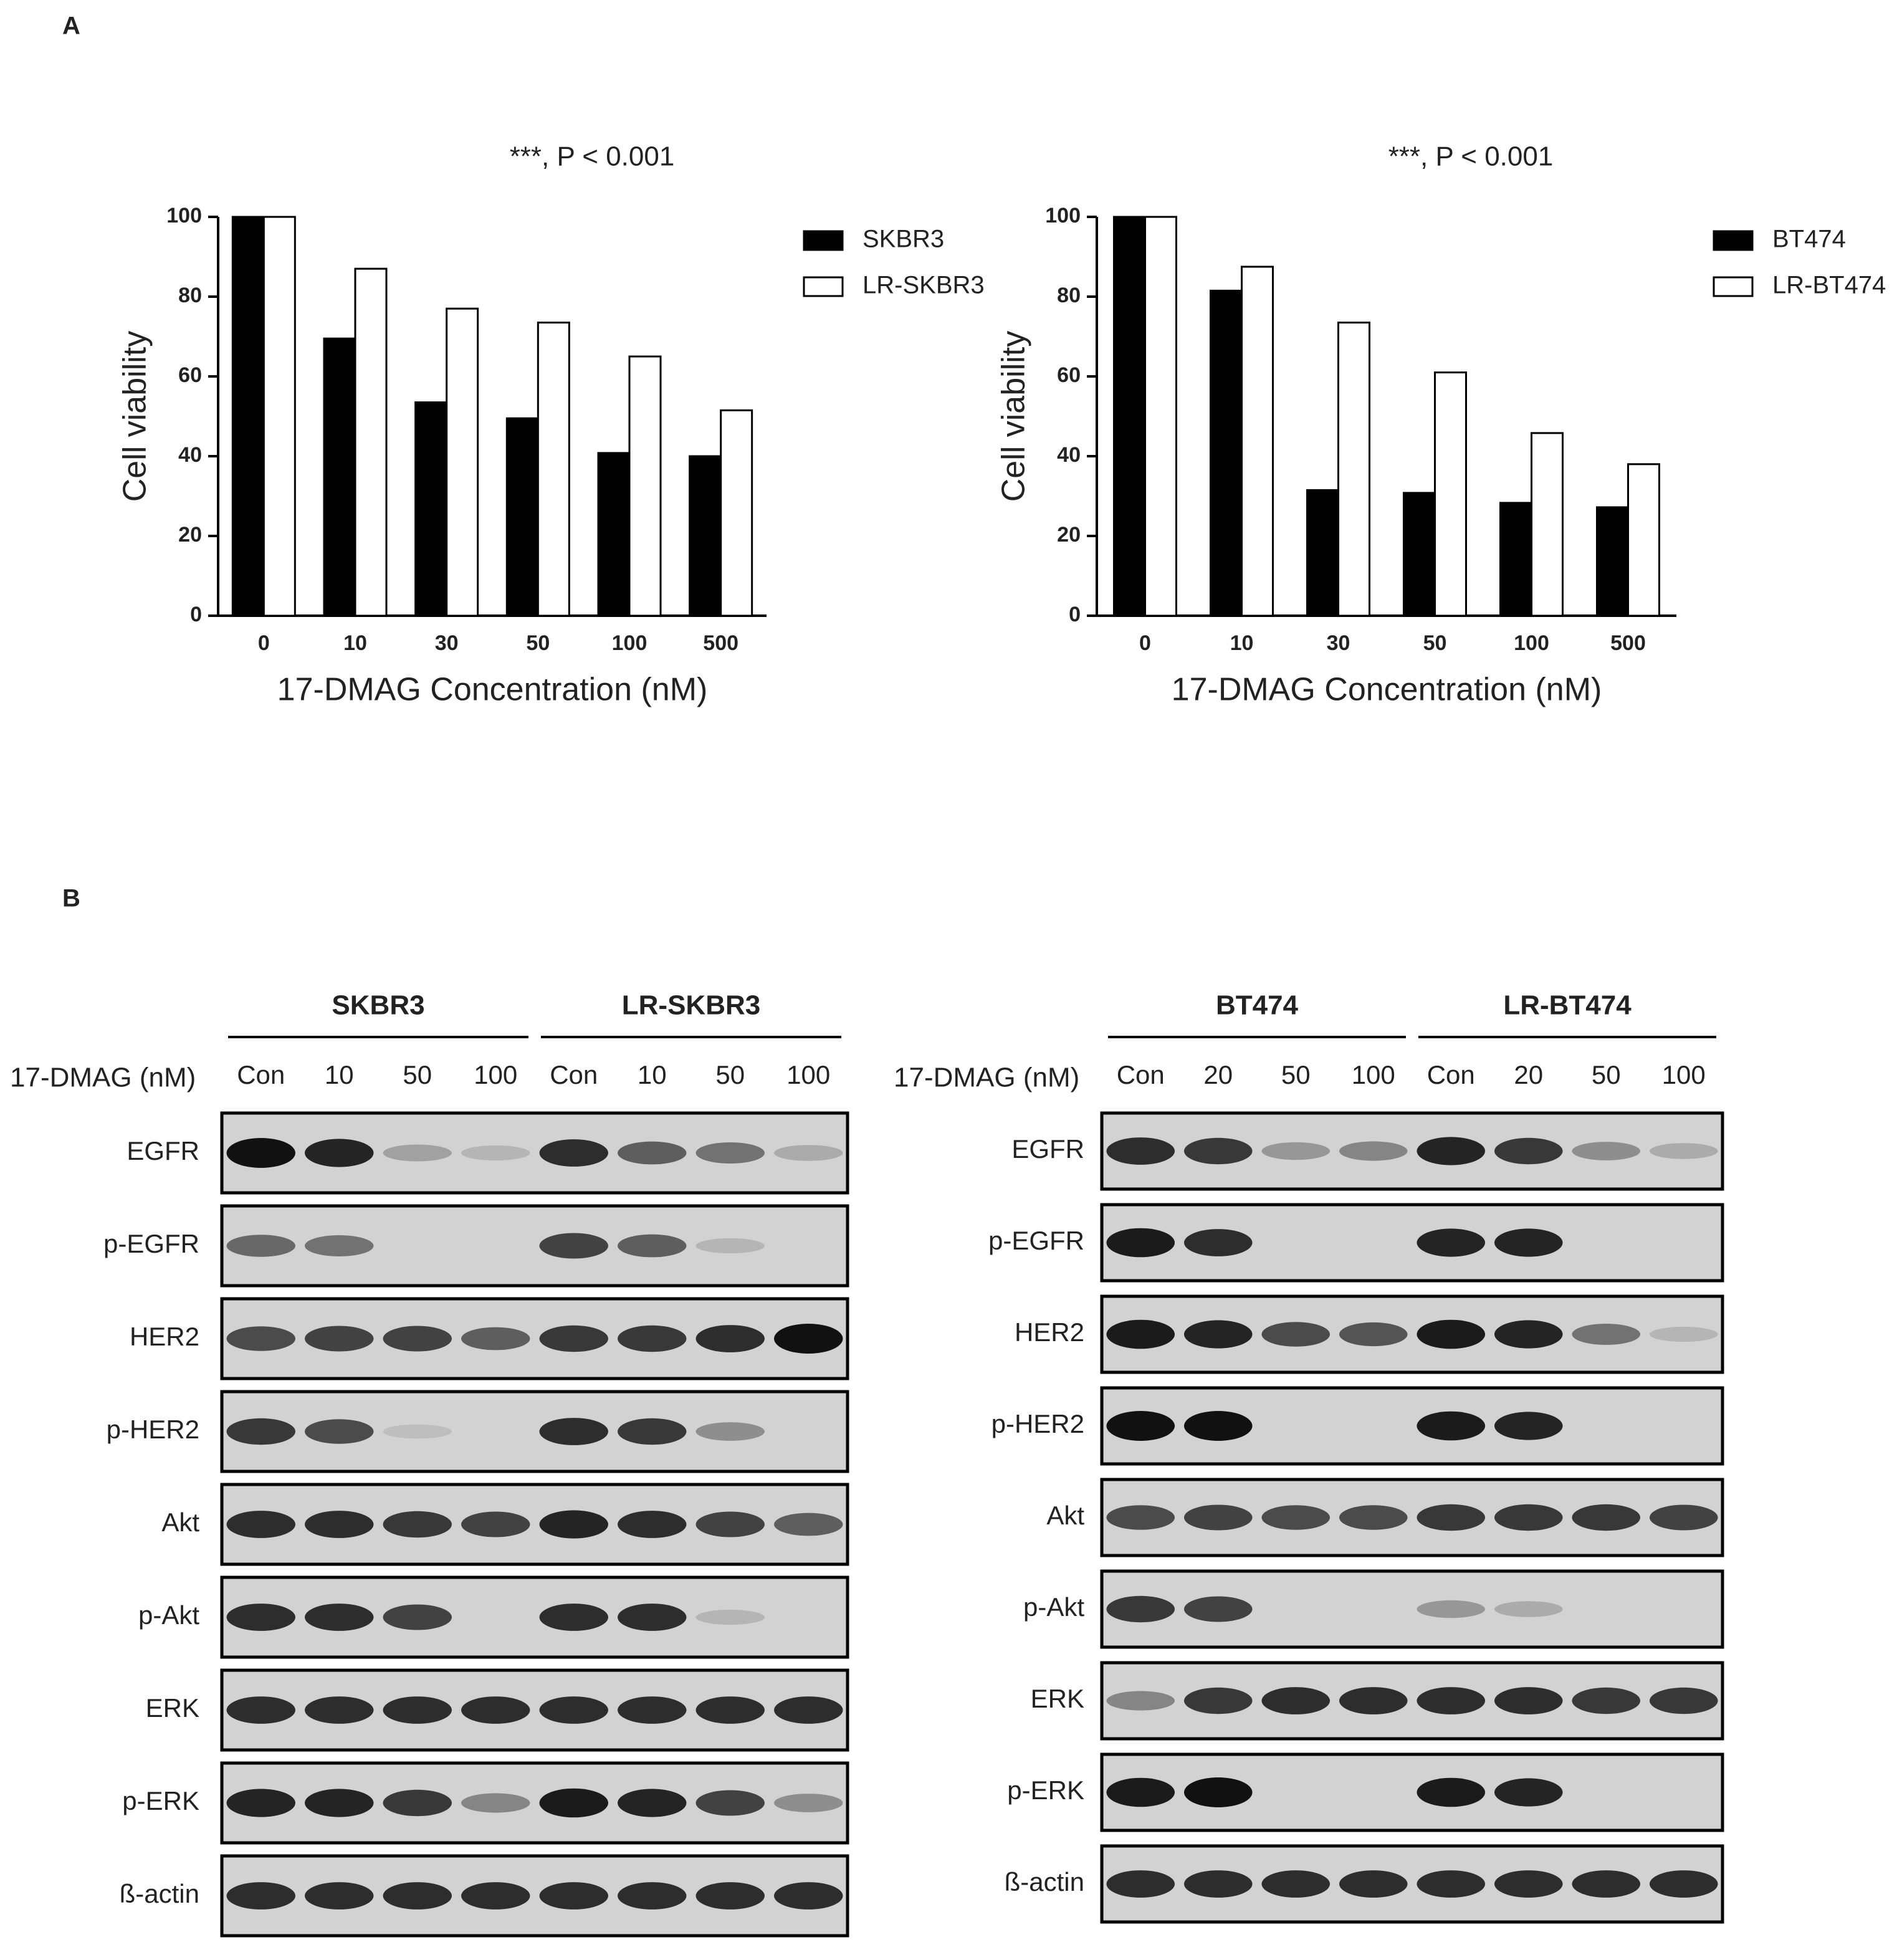 Image resolution: width=1897 pixels, height=1960 pixels. What do you see at coordinates (1069, 295) in the screenshot?
I see `y-tick-label: 80` at bounding box center [1069, 295].